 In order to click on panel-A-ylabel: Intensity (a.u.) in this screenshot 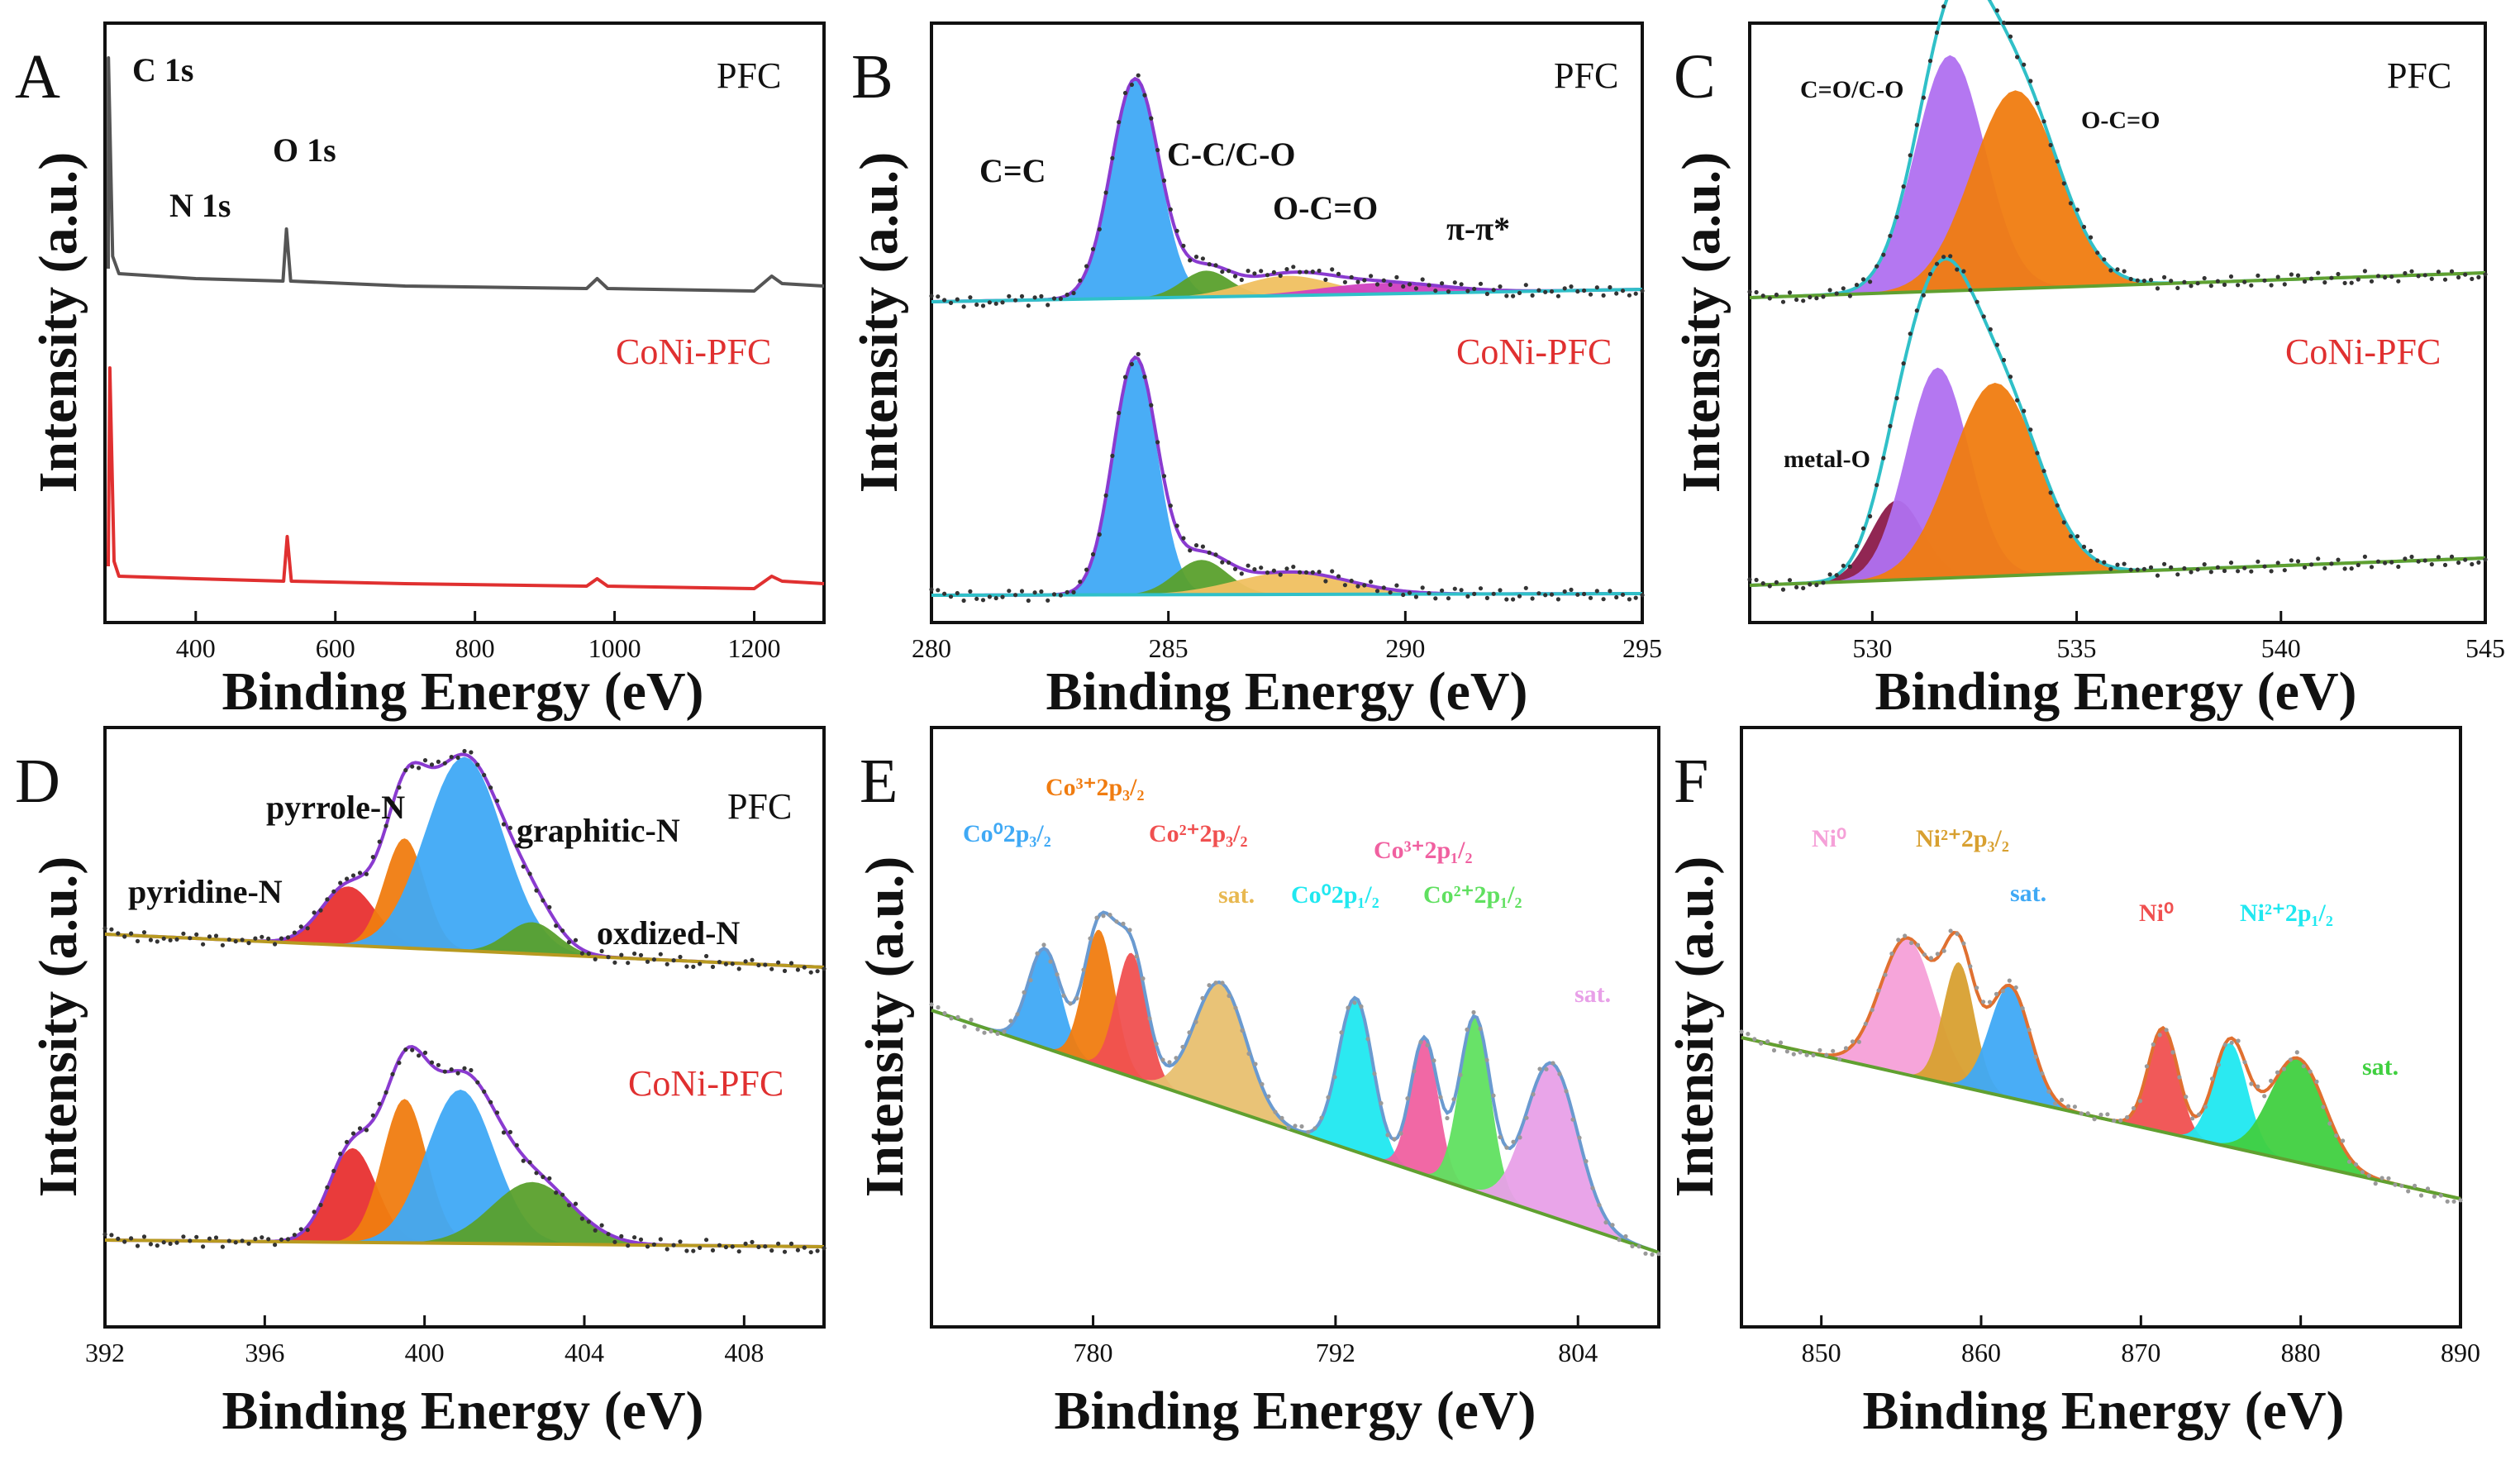, I will do `click(58, 323)`.